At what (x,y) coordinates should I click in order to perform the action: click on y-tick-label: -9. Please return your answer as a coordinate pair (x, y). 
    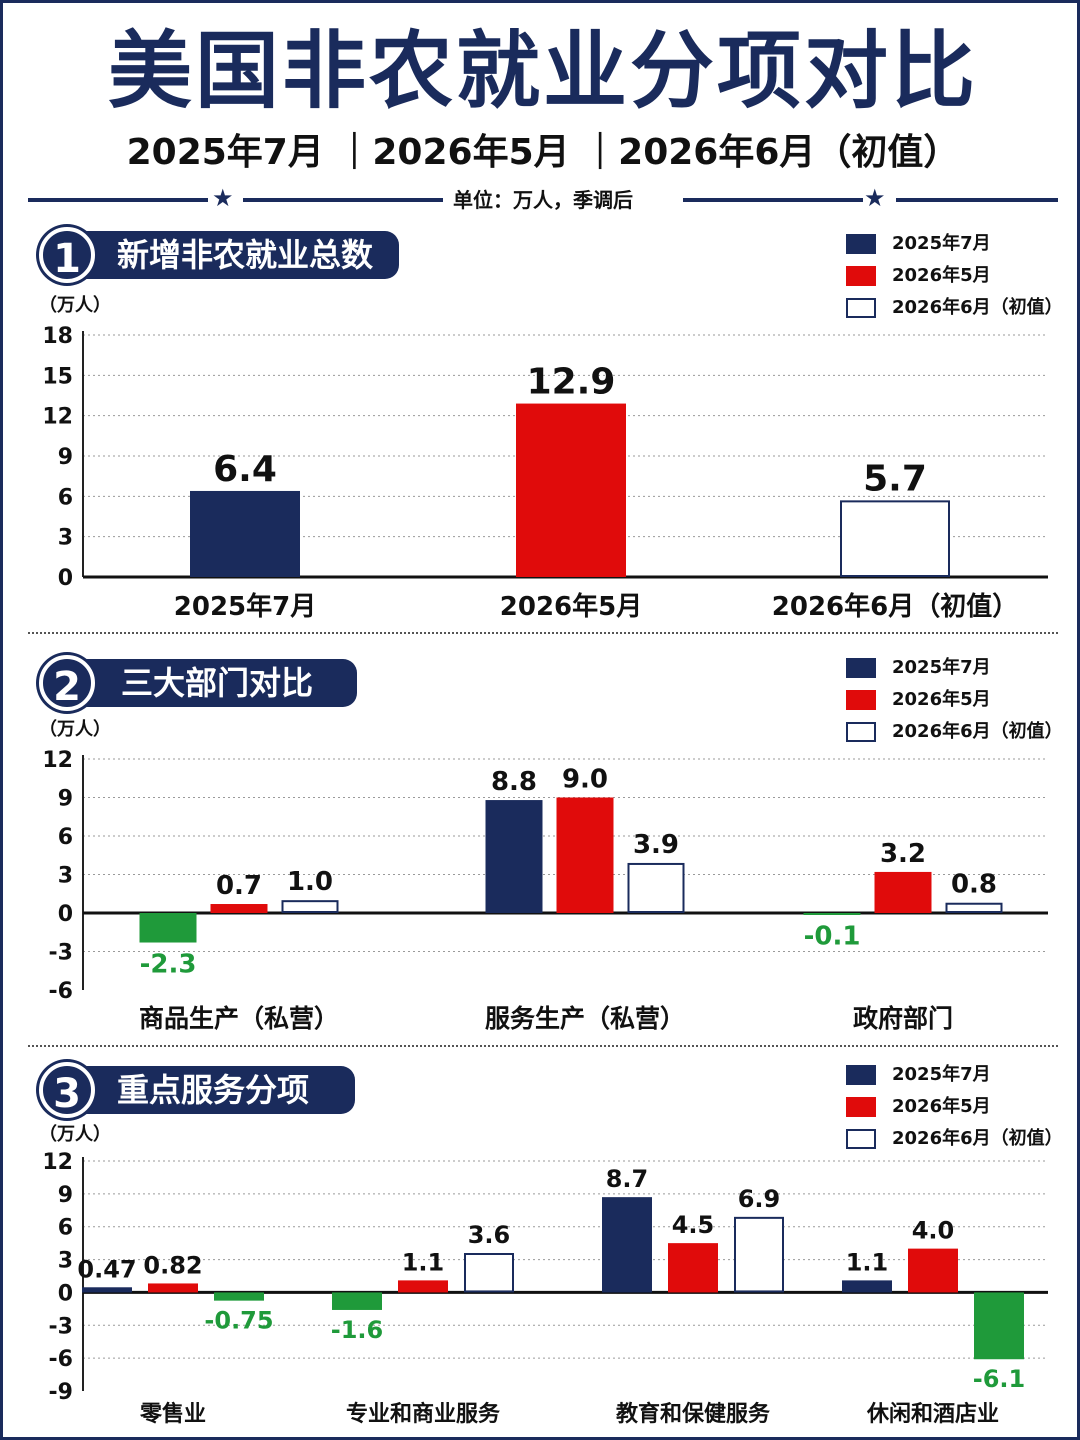
    Looking at the image, I should click on (61, 1392).